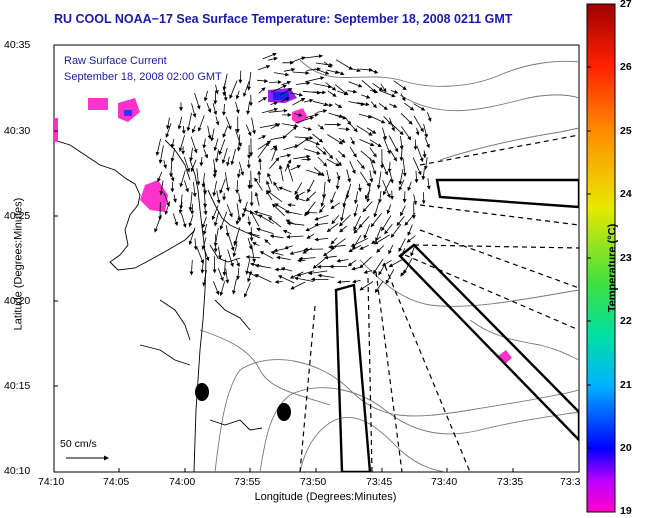 This screenshot has height=518, width=651. I want to click on x-axis-label: Longitude (Degrees:Minutes), so click(325, 497).